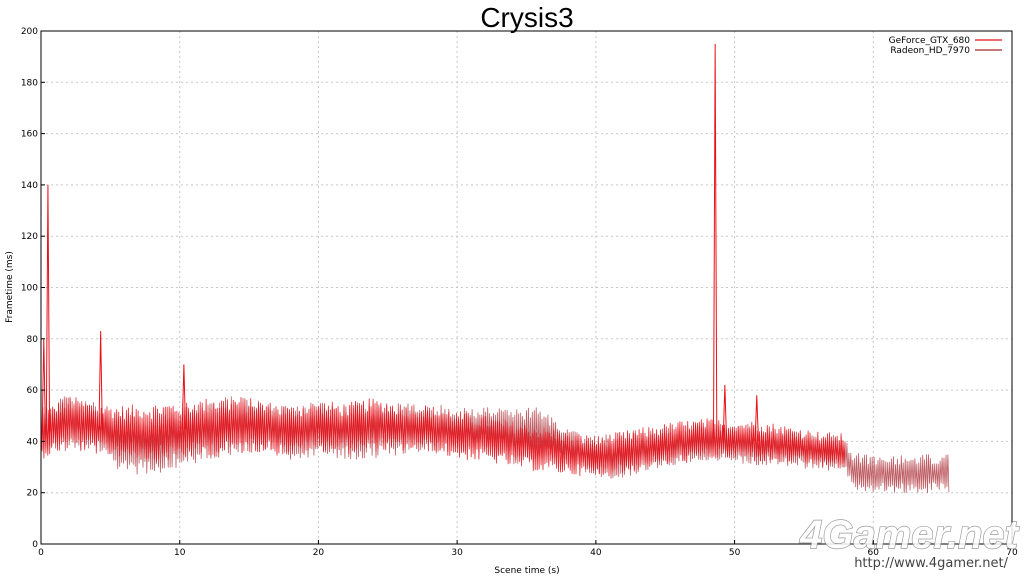 The height and width of the screenshot is (576, 1024). Describe the element at coordinates (29, 237) in the screenshot. I see `y-tick-label: 120` at that location.